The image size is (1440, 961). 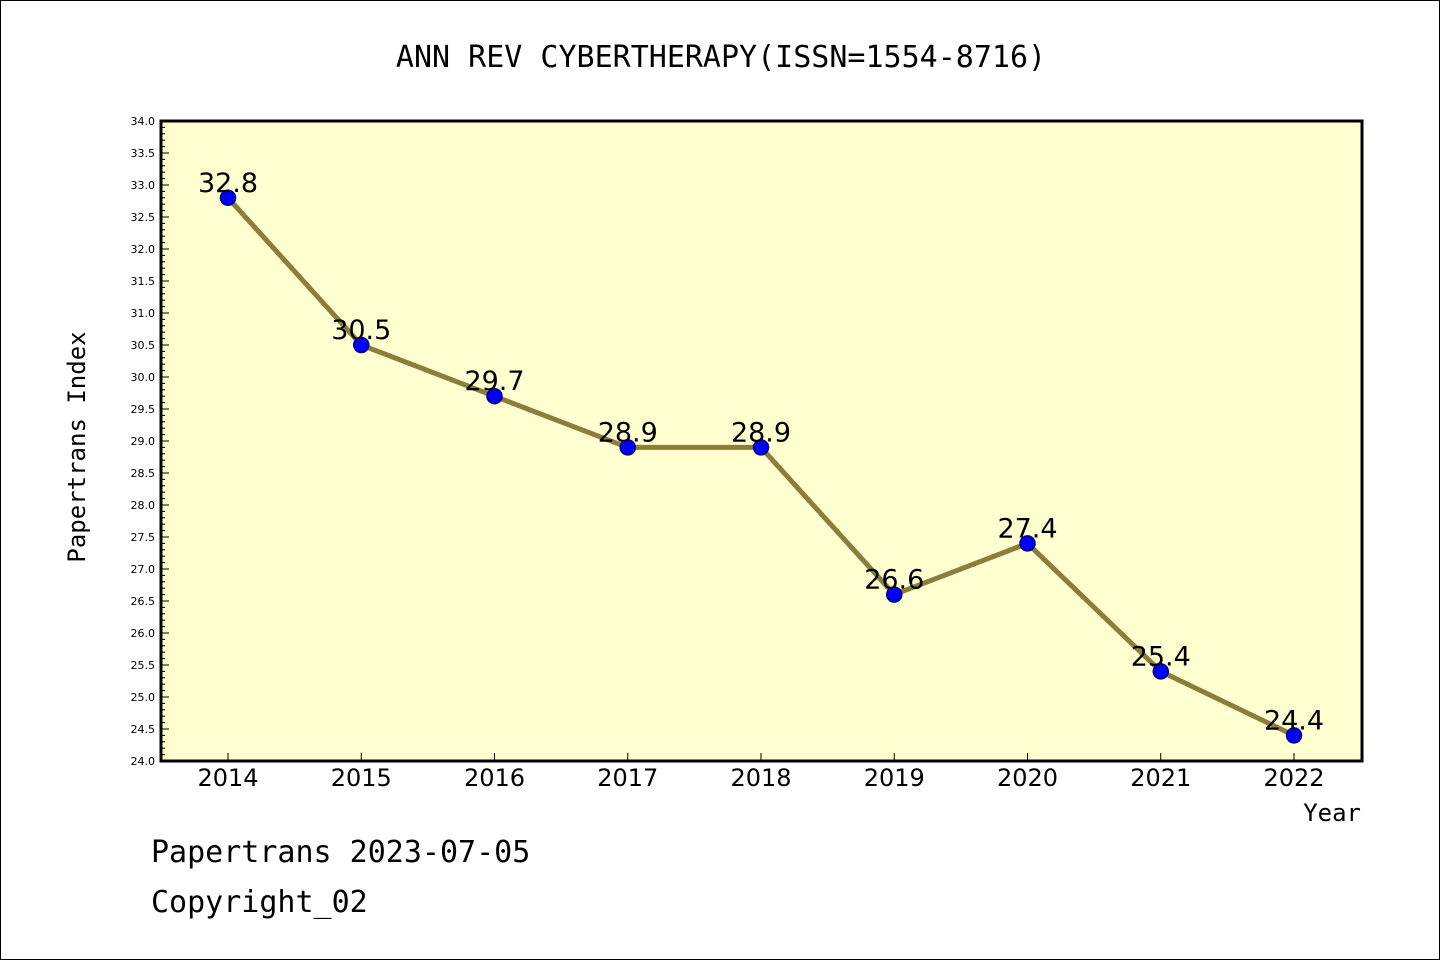 What do you see at coordinates (143, 697) in the screenshot?
I see `y-tick-label: 25.0` at bounding box center [143, 697].